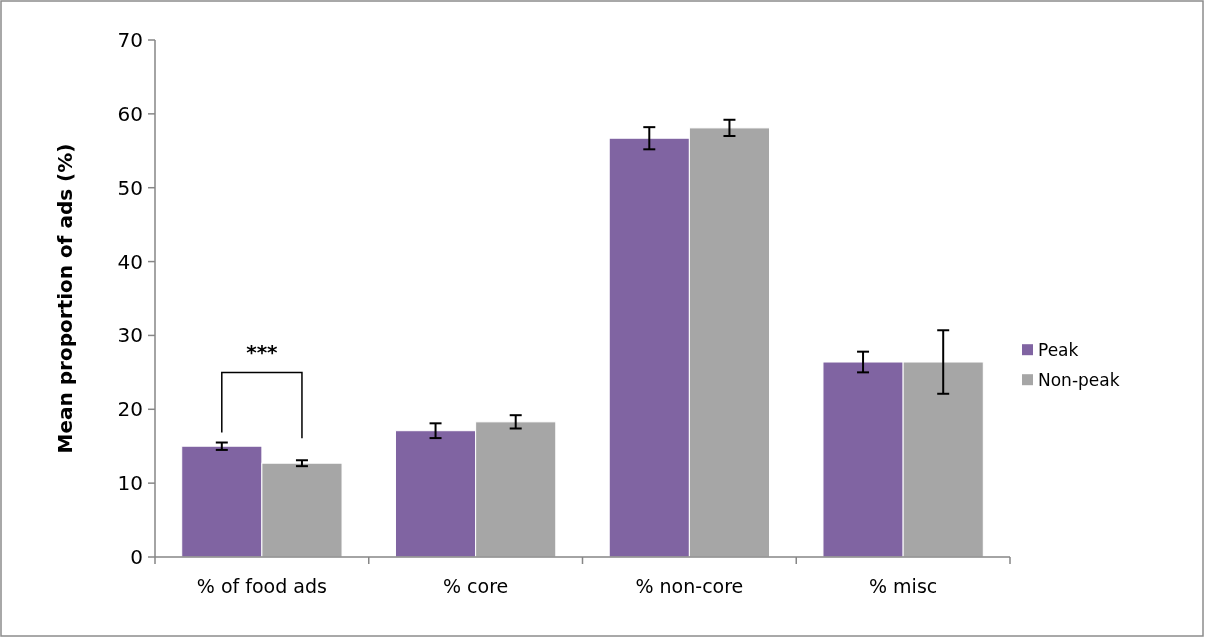  Describe the element at coordinates (689, 586) in the screenshot. I see `x-tick-label: % non-core` at that location.